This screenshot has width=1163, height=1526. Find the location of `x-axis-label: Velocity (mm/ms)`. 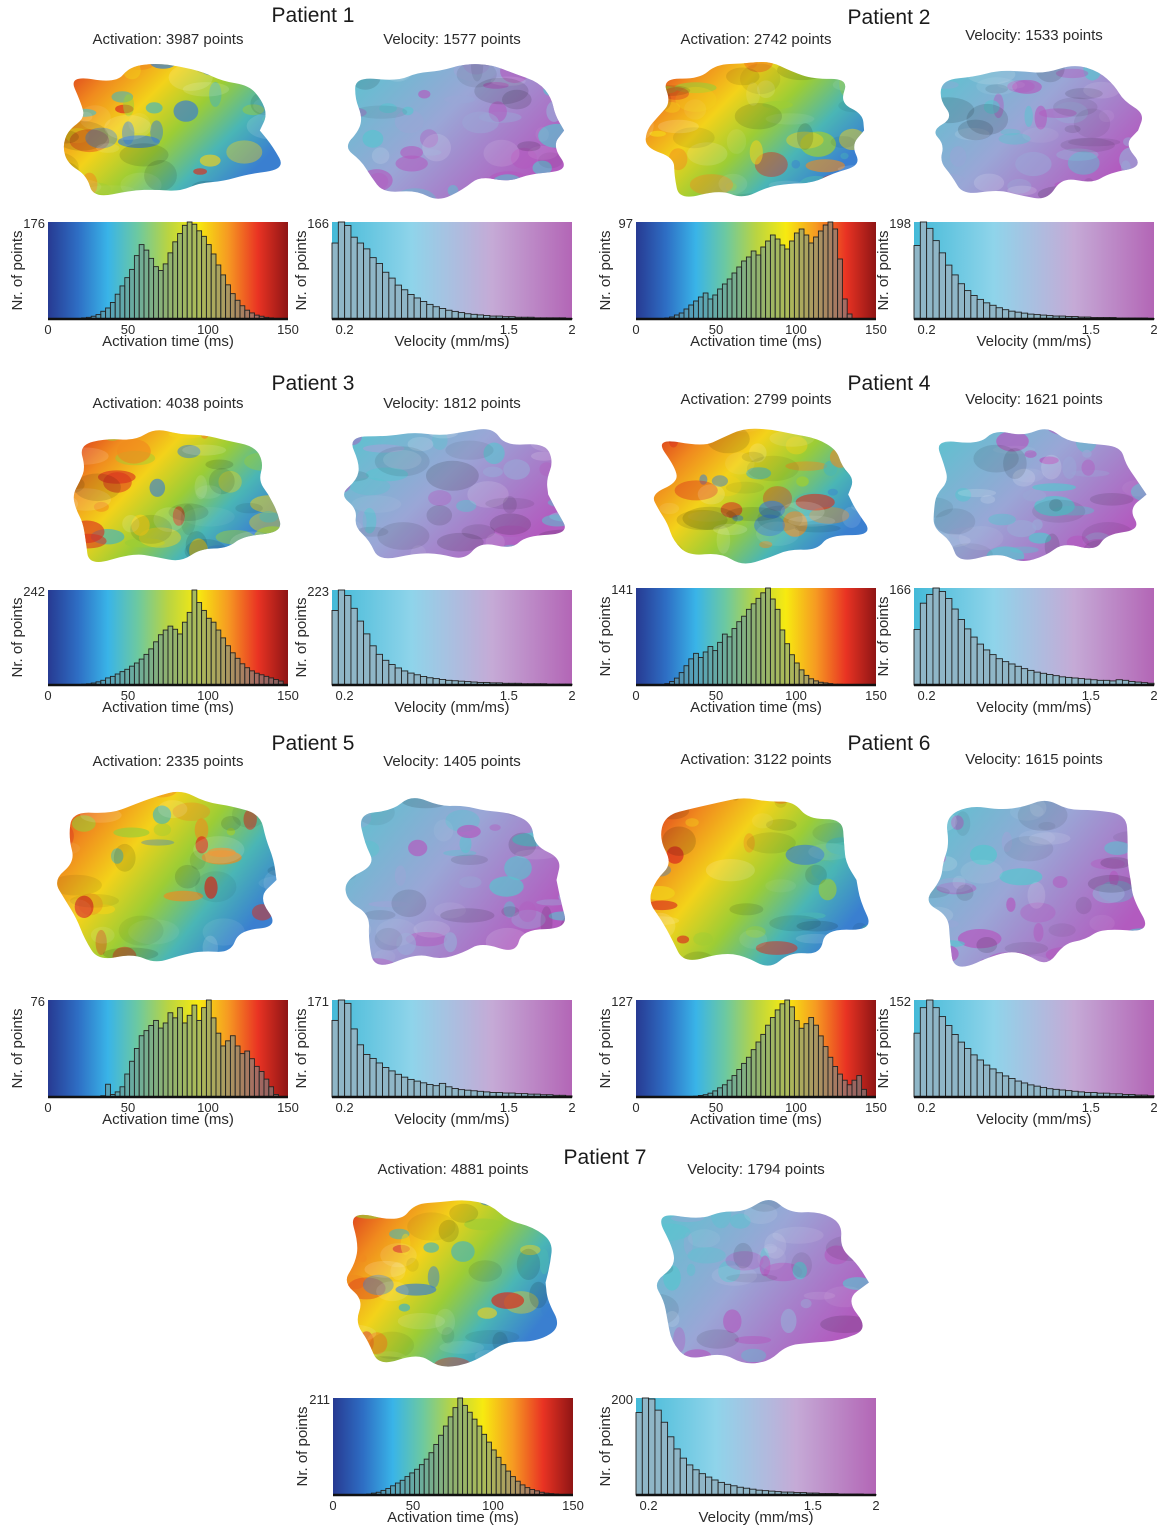

x-axis-label: Velocity (mm/ms) is located at coordinates (451, 341).